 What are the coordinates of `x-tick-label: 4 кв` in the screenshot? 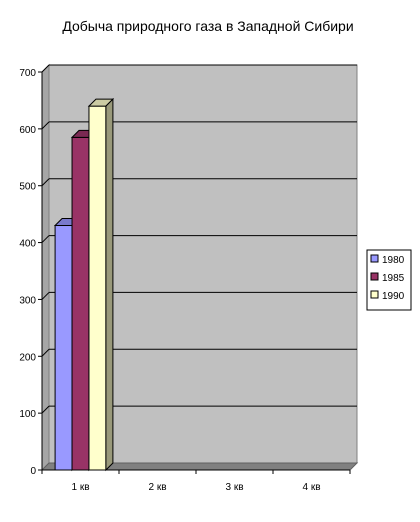 It's located at (311, 487).